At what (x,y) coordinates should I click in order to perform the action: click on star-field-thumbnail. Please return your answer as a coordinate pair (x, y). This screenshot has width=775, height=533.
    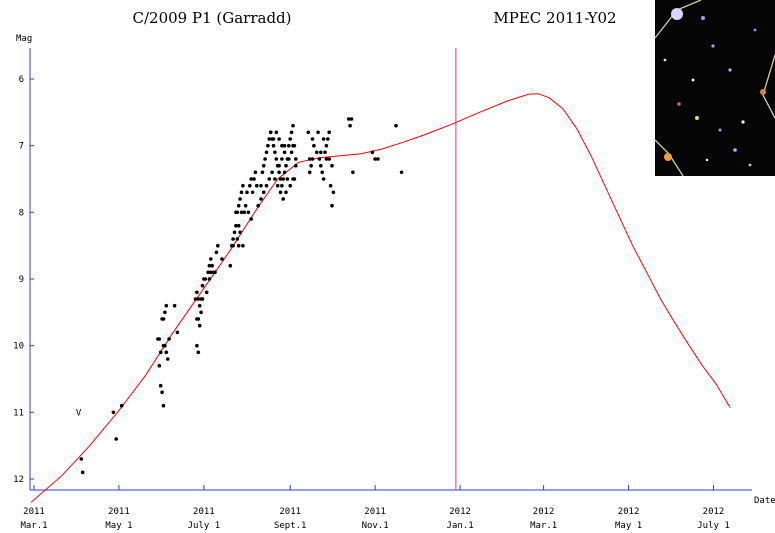
    Looking at the image, I should click on (715, 88).